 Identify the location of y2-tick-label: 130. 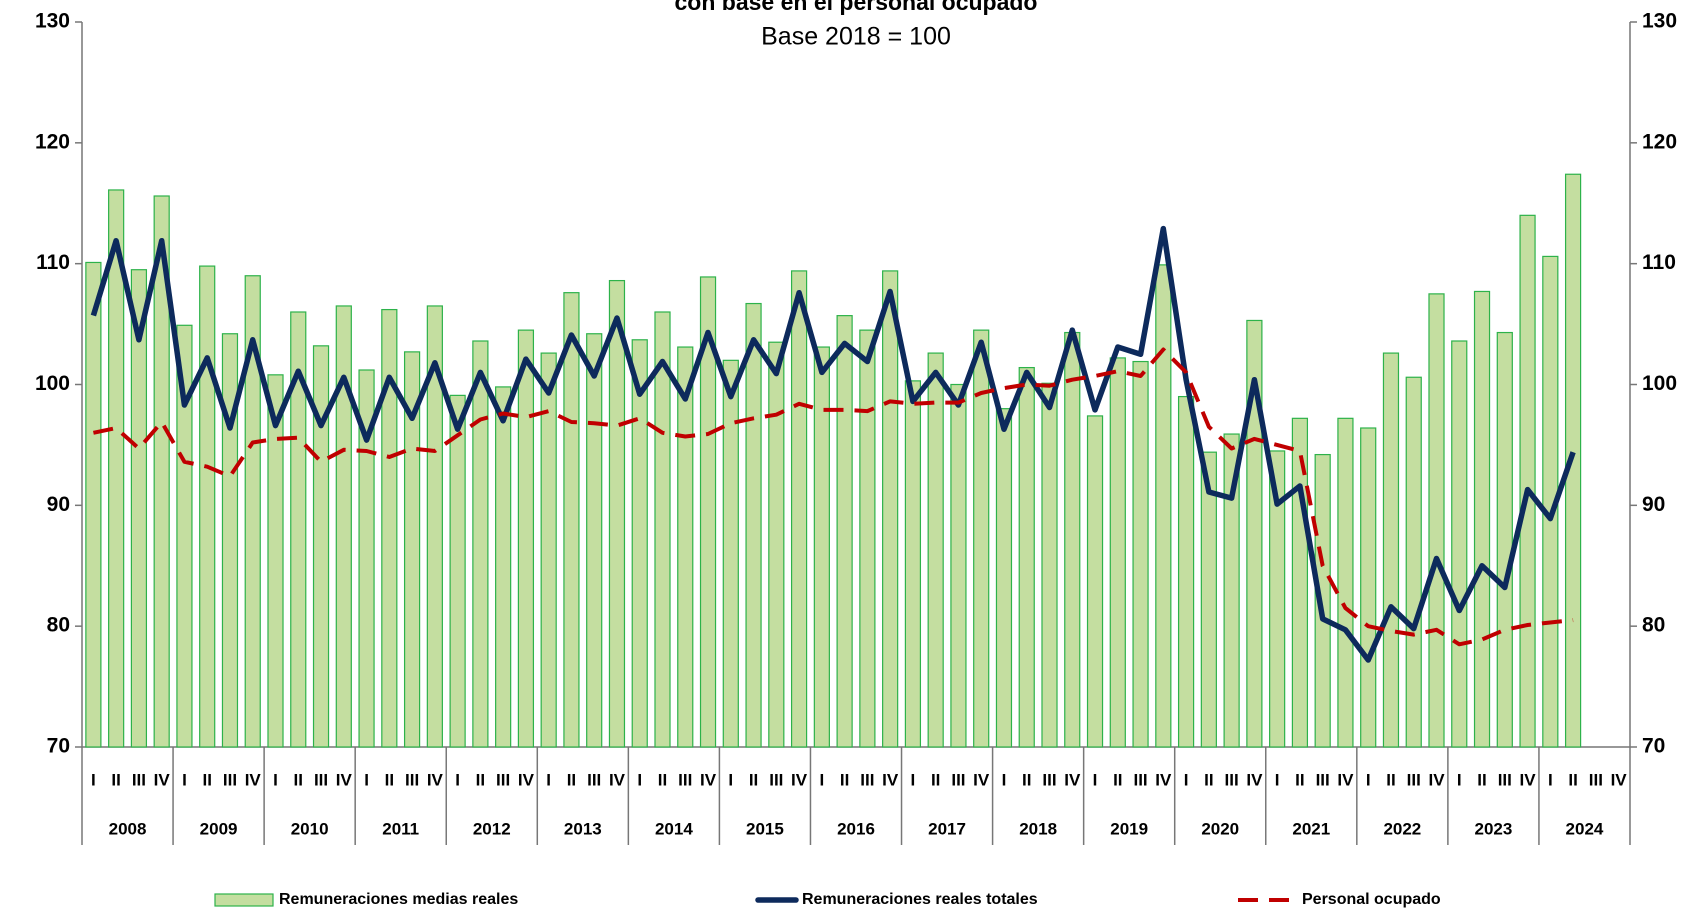
(1659, 21).